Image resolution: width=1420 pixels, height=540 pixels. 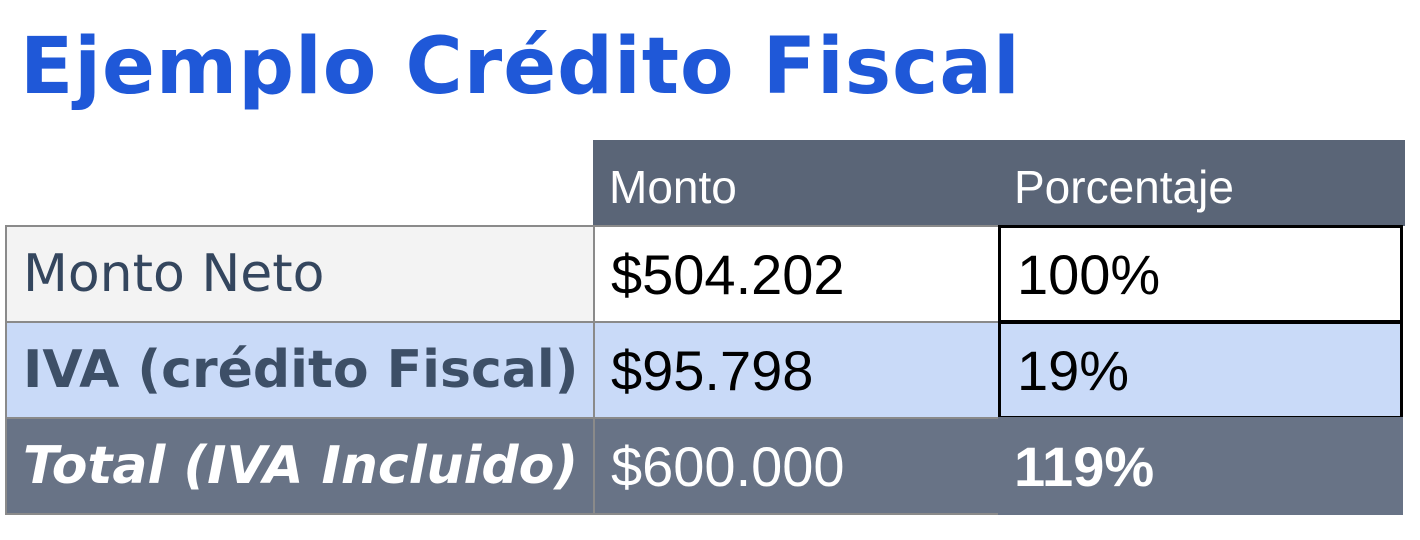 What do you see at coordinates (795, 183) in the screenshot?
I see `column-header: Monto` at bounding box center [795, 183].